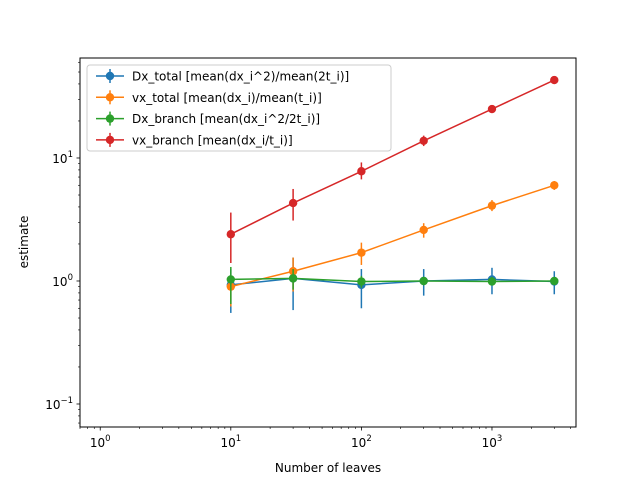  I want to click on y-axis-label: estimate, so click(24, 242).